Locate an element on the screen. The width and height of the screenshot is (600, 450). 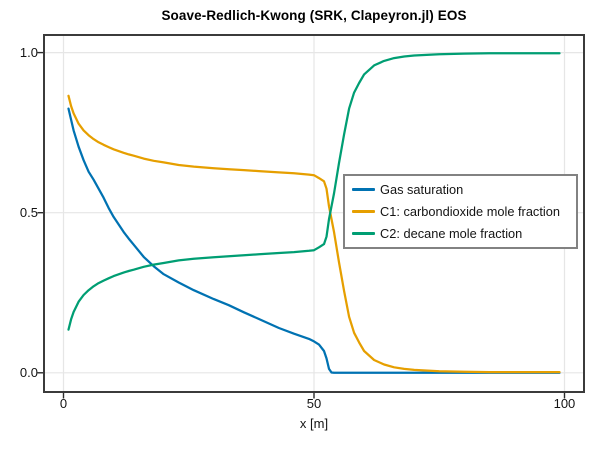
y-tick-label-0.0: 0.0 is located at coordinates (28, 373).